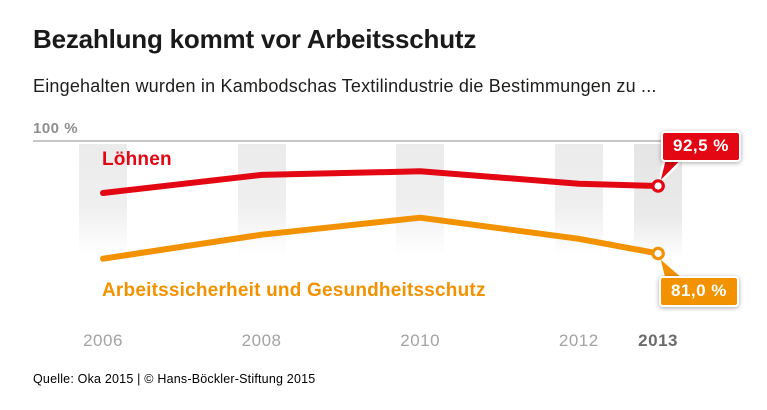  I want to click on callout-safety-value: 81,0 %, so click(699, 291).